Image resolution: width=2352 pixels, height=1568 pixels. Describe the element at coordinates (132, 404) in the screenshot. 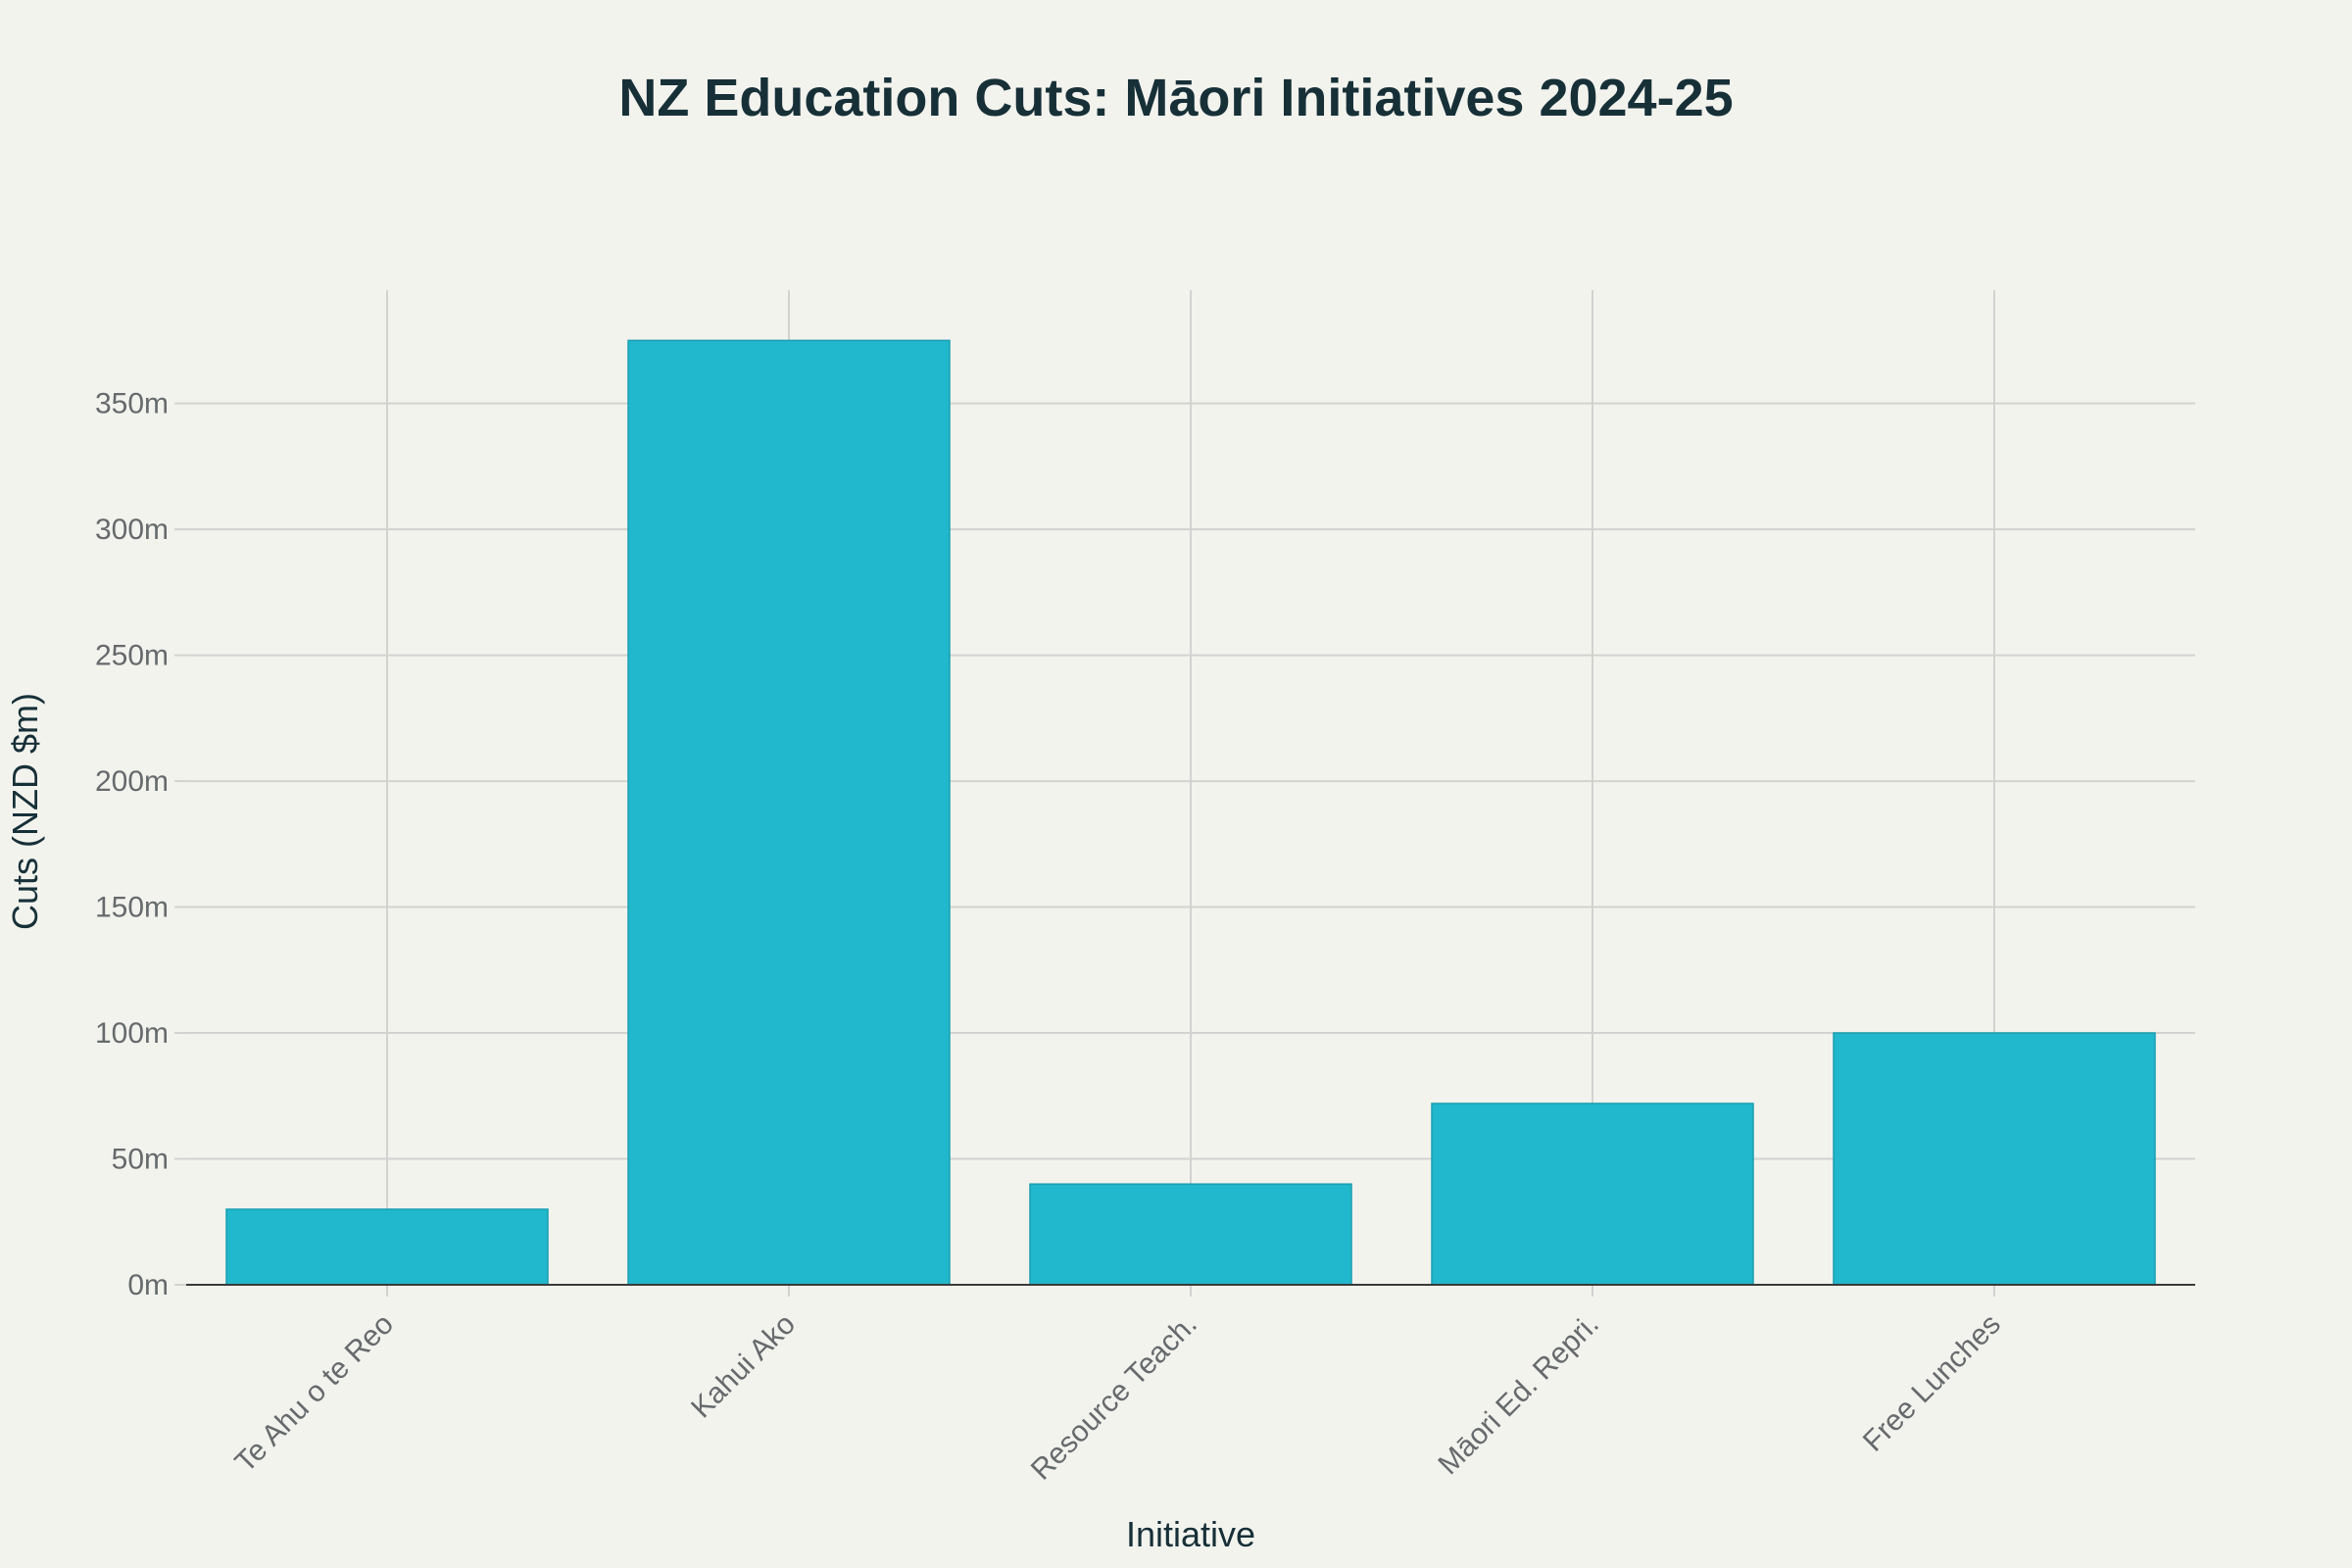

I see `y-tick-label: 350m` at that location.